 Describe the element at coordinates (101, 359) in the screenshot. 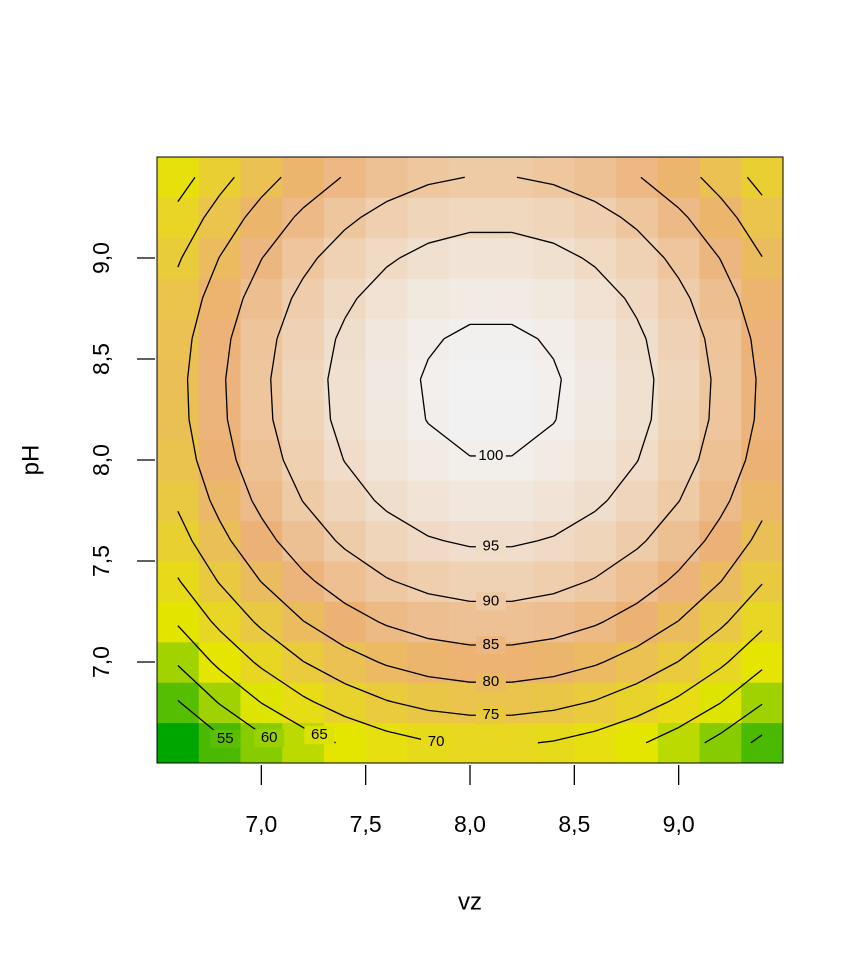

I see `y-tick-label: 8,5` at that location.